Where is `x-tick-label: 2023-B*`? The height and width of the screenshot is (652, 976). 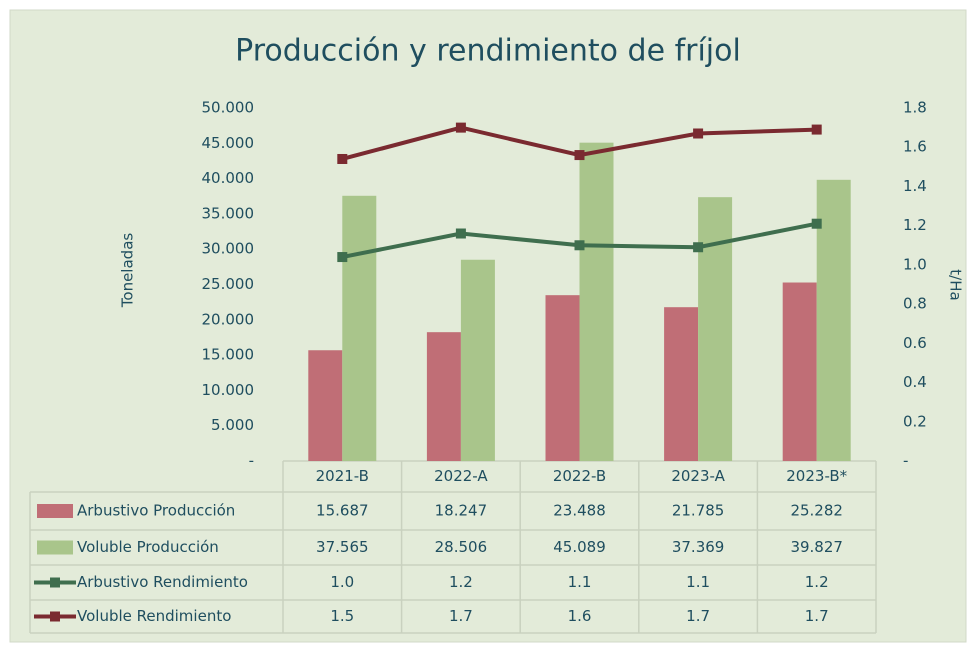 x-tick-label: 2023-B* is located at coordinates (816, 476).